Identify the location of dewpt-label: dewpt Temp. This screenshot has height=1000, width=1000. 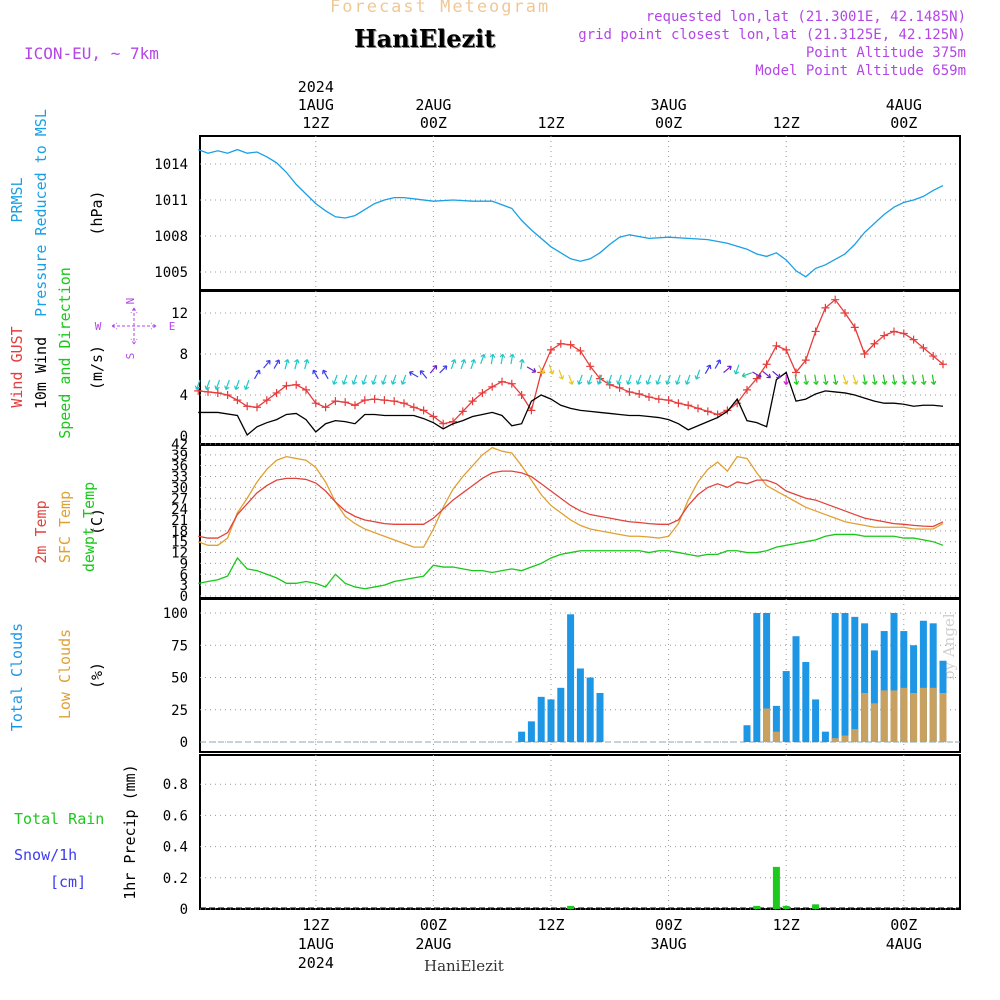
(89, 527).